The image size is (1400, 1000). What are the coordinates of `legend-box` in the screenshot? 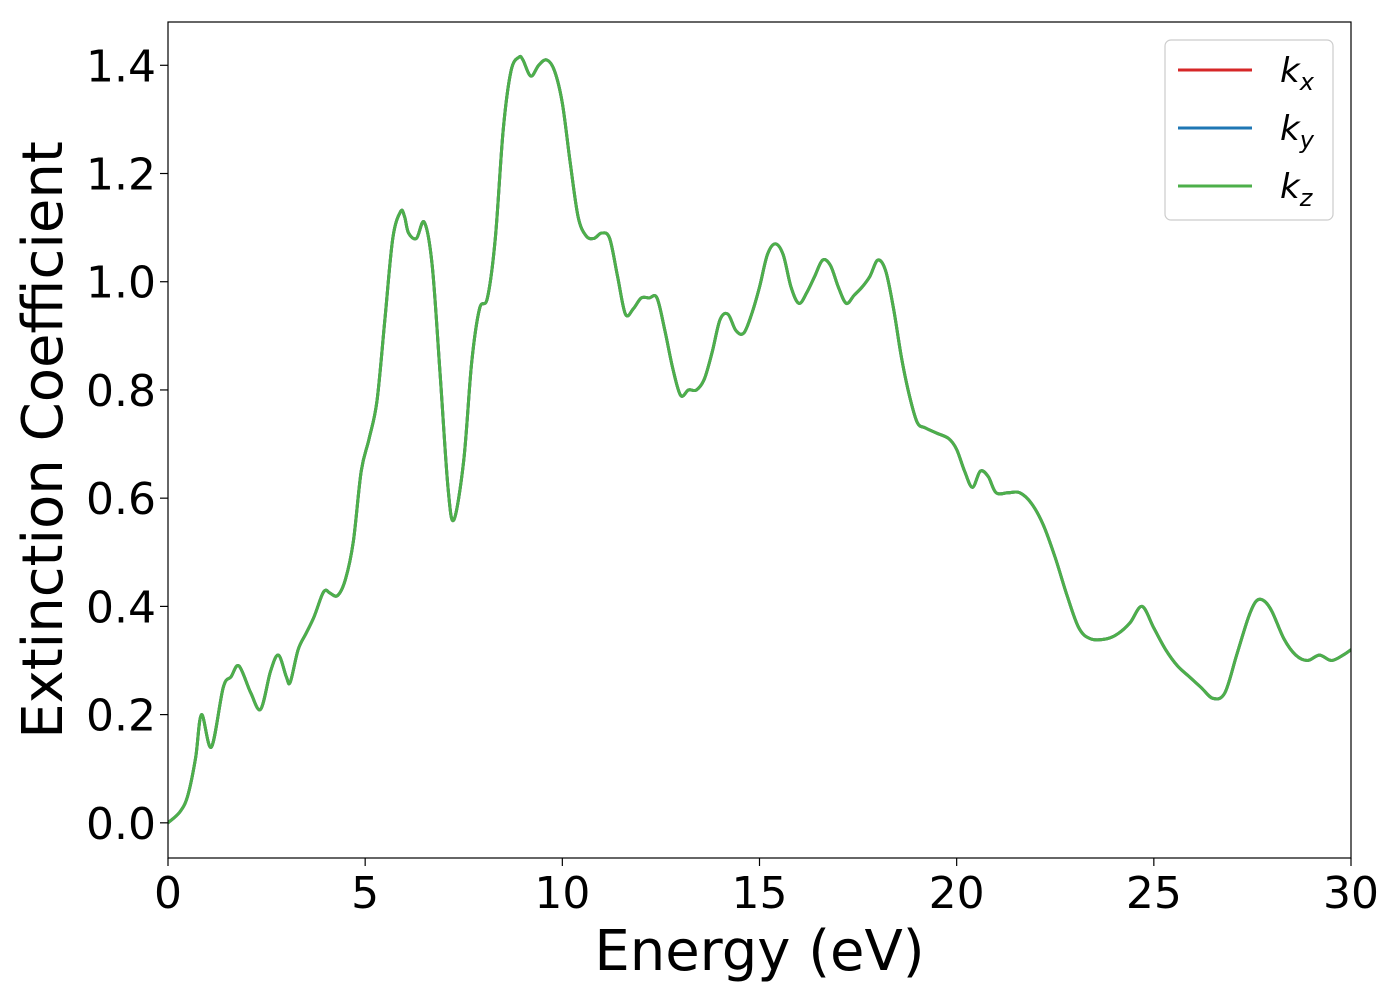 It's located at (1249, 130).